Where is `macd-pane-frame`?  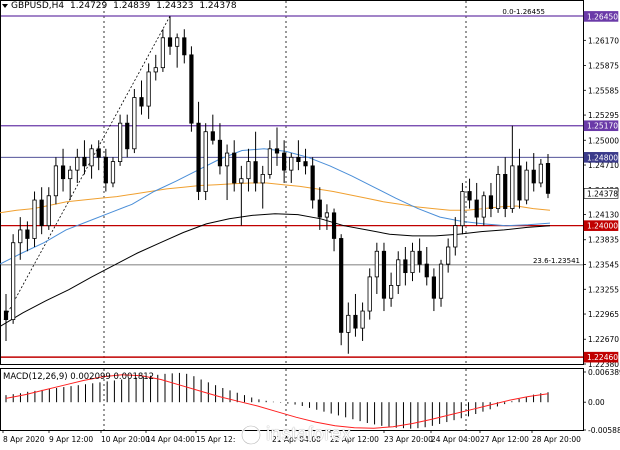
macd-pane-frame is located at coordinates (292, 399).